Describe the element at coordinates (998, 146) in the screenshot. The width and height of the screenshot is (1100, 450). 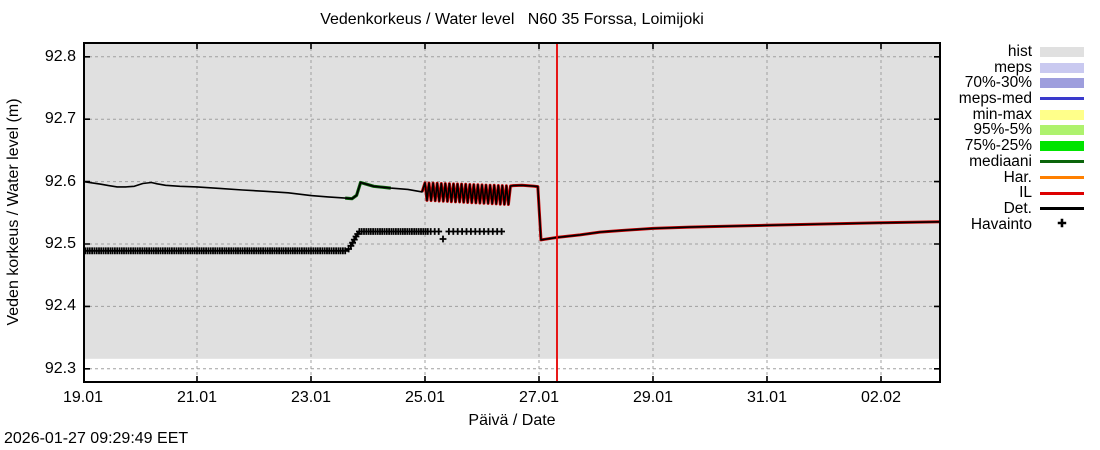
I see `legend-label: 75%-25%` at that location.